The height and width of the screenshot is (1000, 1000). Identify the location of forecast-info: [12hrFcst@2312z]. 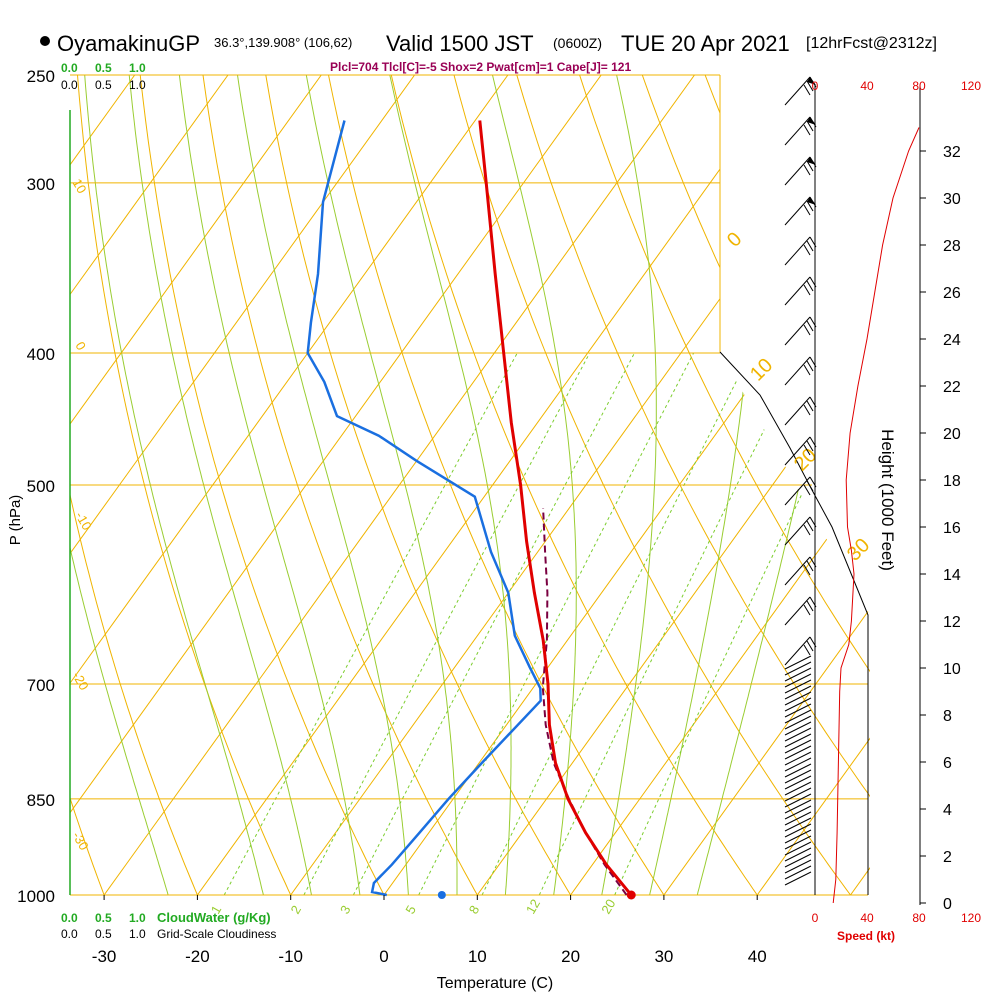
(871, 43).